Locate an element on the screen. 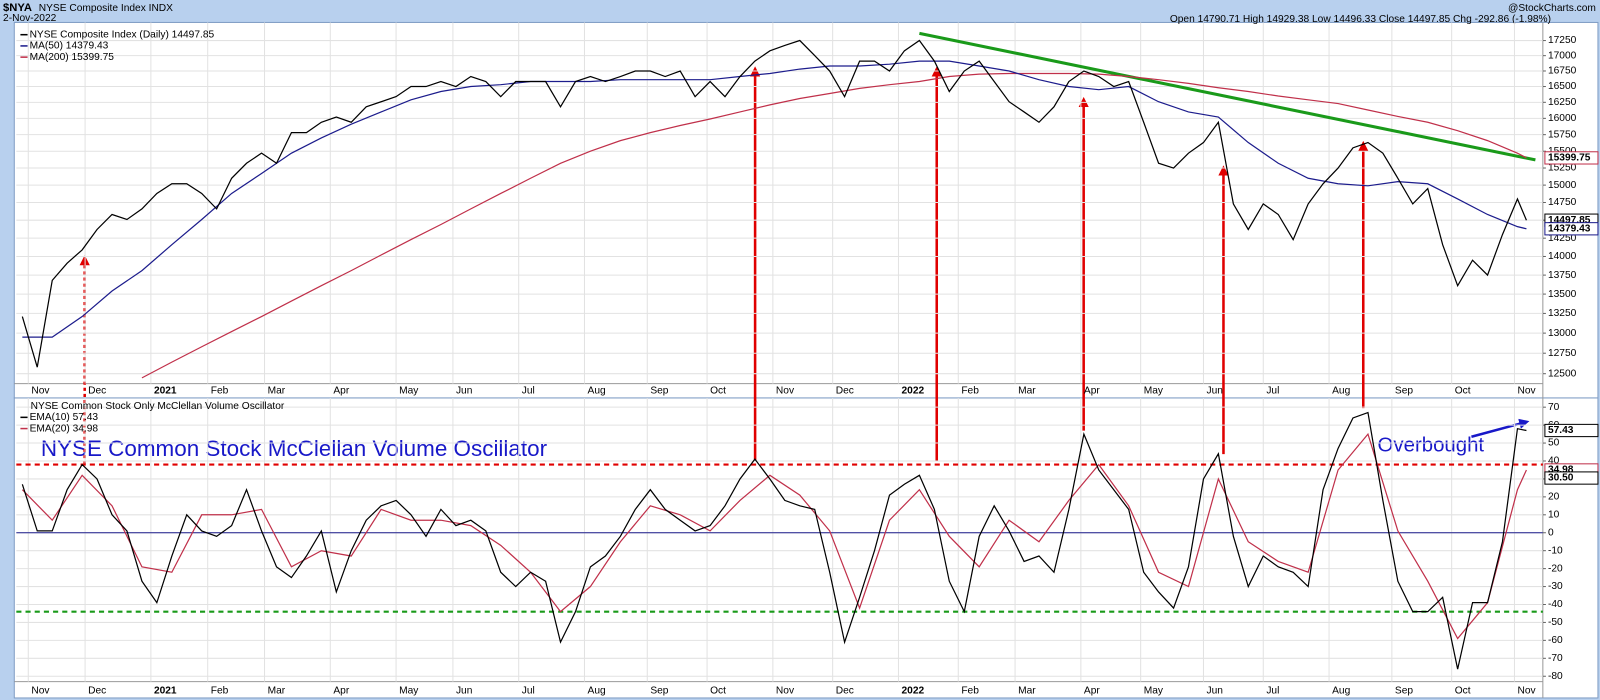 This screenshot has height=700, width=1600. y-tick-label: 13250 is located at coordinates (1562, 313).